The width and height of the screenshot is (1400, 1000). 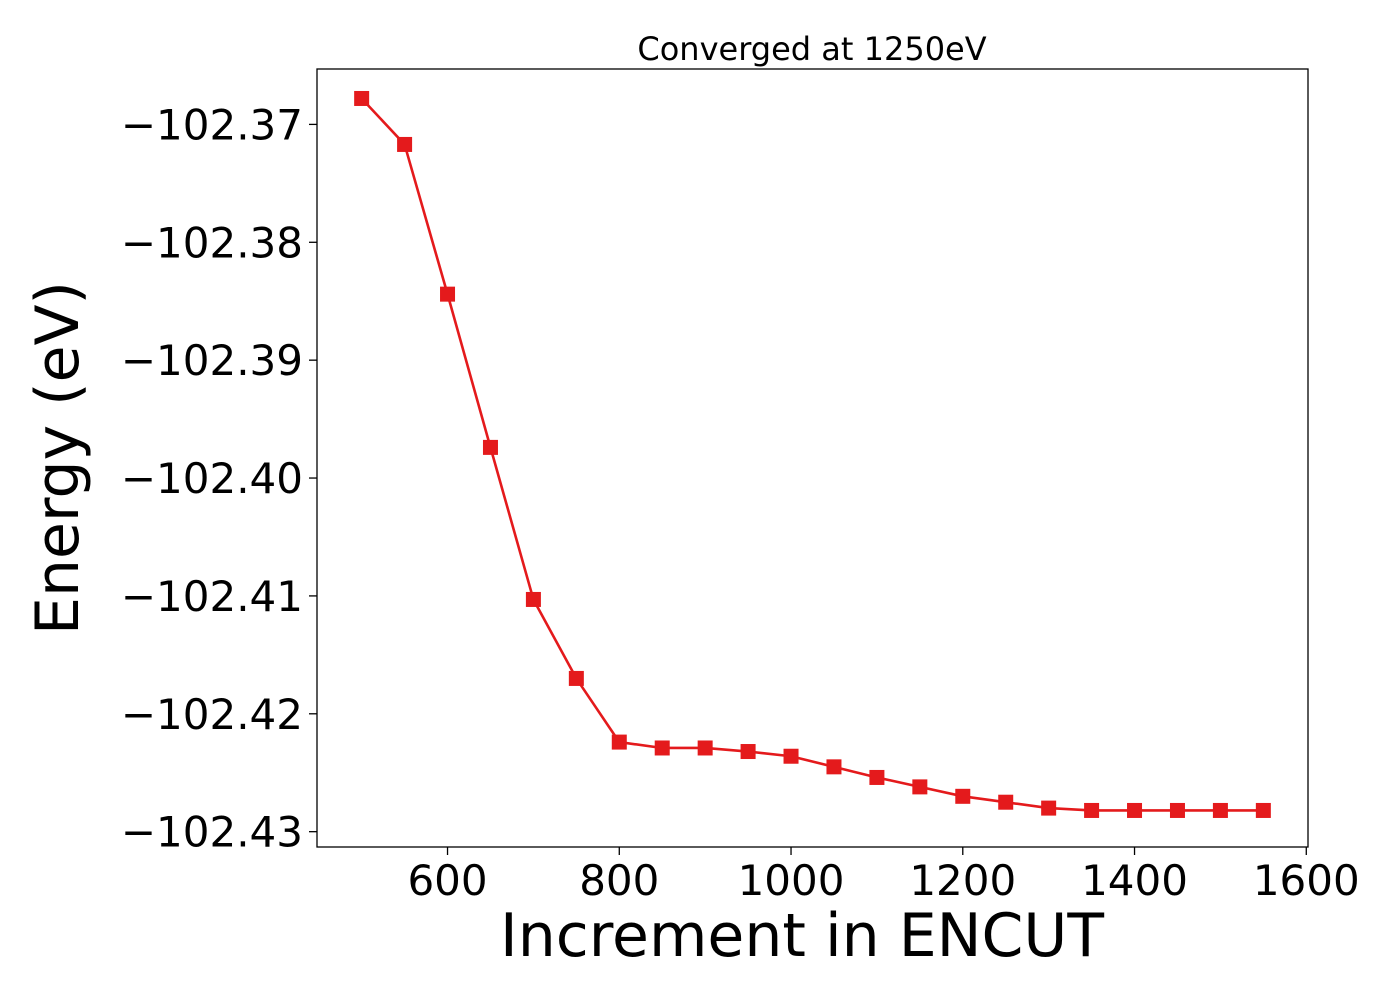 What do you see at coordinates (212, 478) in the screenshot?
I see `y-tick-label: −102.40` at bounding box center [212, 478].